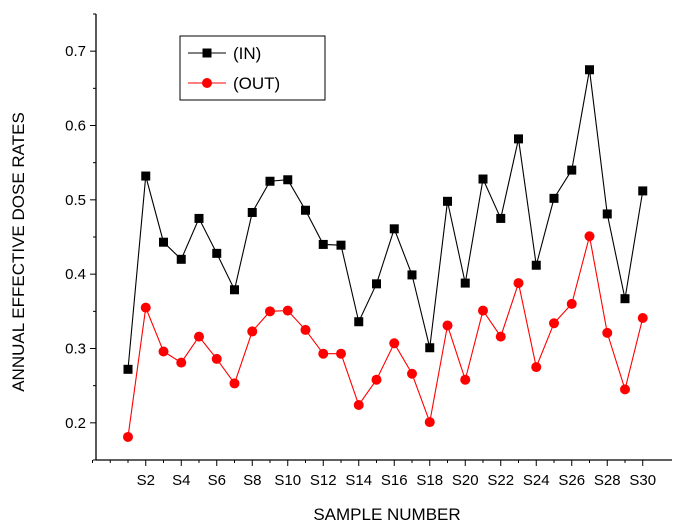 The width and height of the screenshot is (678, 527). I want to click on y-tick-label: 0.7, so click(75, 51).